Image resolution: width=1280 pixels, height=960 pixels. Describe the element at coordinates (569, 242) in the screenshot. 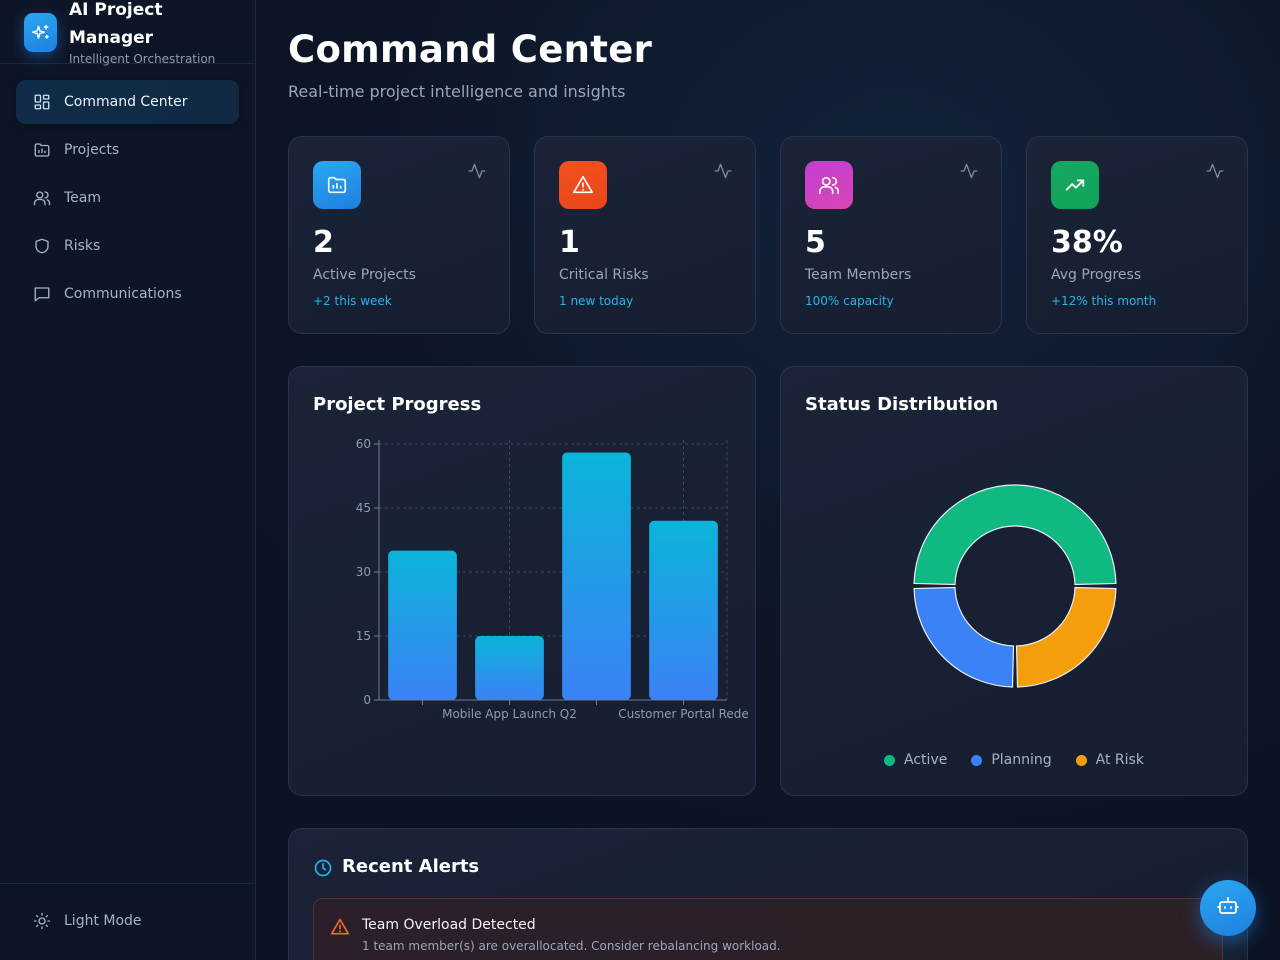

I see `stat-value: 1` at that location.